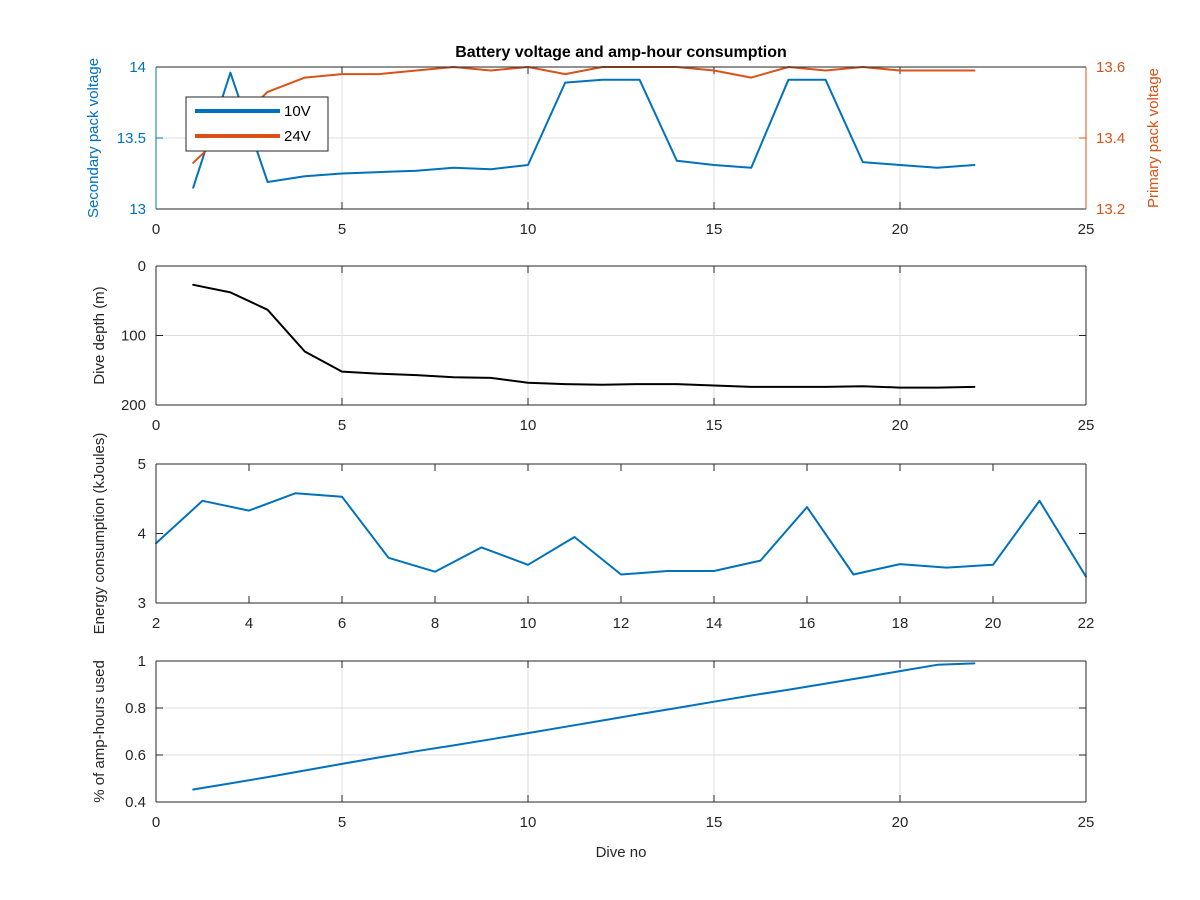 Image resolution: width=1200 pixels, height=900 pixels. Describe the element at coordinates (133, 336) in the screenshot. I see `y-tick-label: 100` at that location.